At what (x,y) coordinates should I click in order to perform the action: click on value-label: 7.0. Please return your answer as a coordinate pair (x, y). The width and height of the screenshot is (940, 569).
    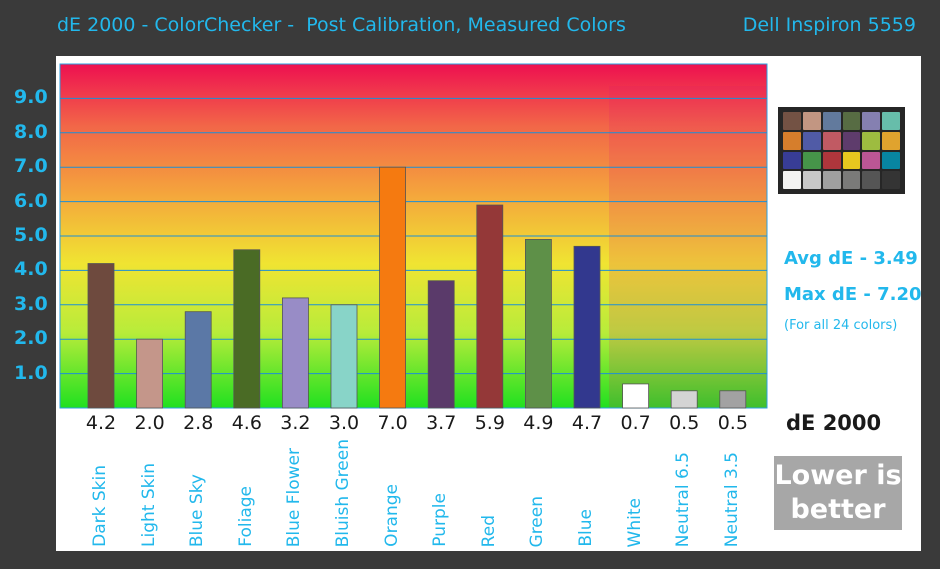
    Looking at the image, I should click on (392, 423).